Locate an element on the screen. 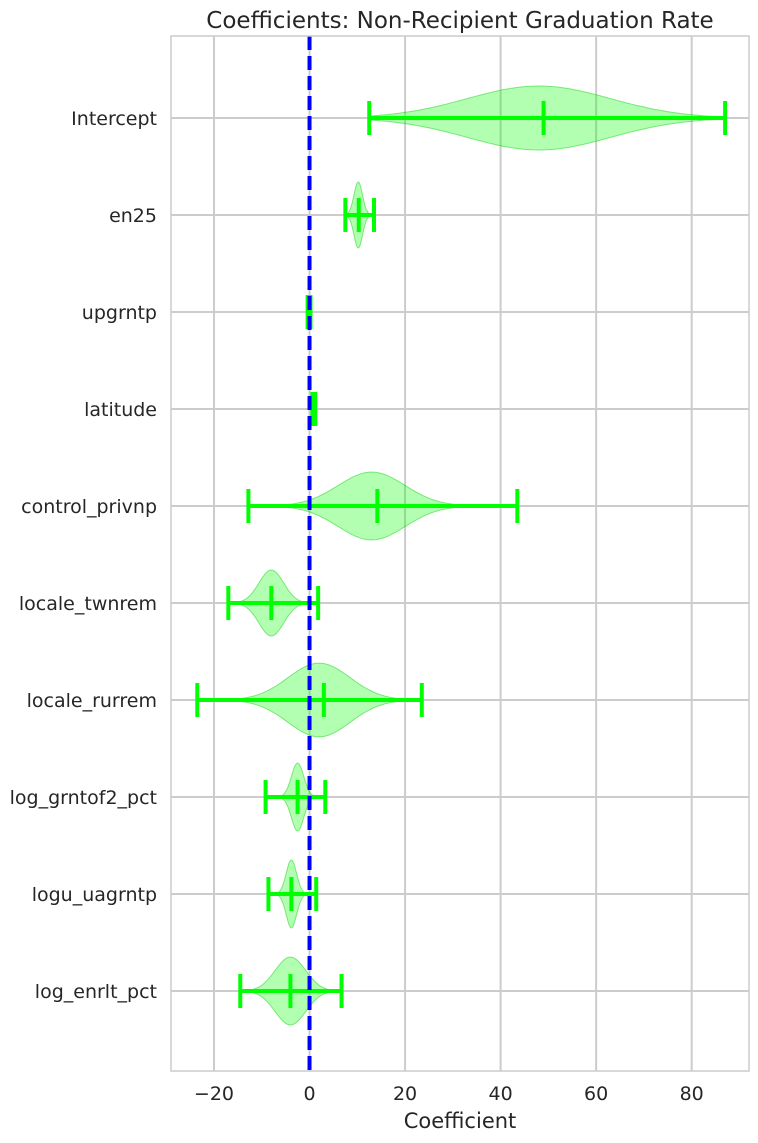 Image resolution: width=758 pixels, height=1143 pixels. x-axis-label: Coefficient is located at coordinates (460, 1121).